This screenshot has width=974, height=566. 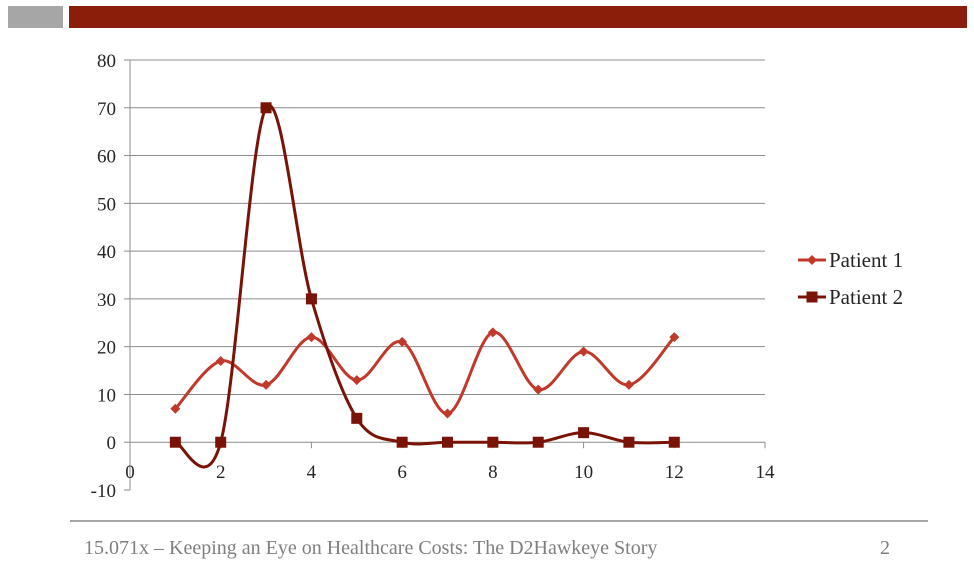 What do you see at coordinates (402, 472) in the screenshot?
I see `x-tick-label: 6` at bounding box center [402, 472].